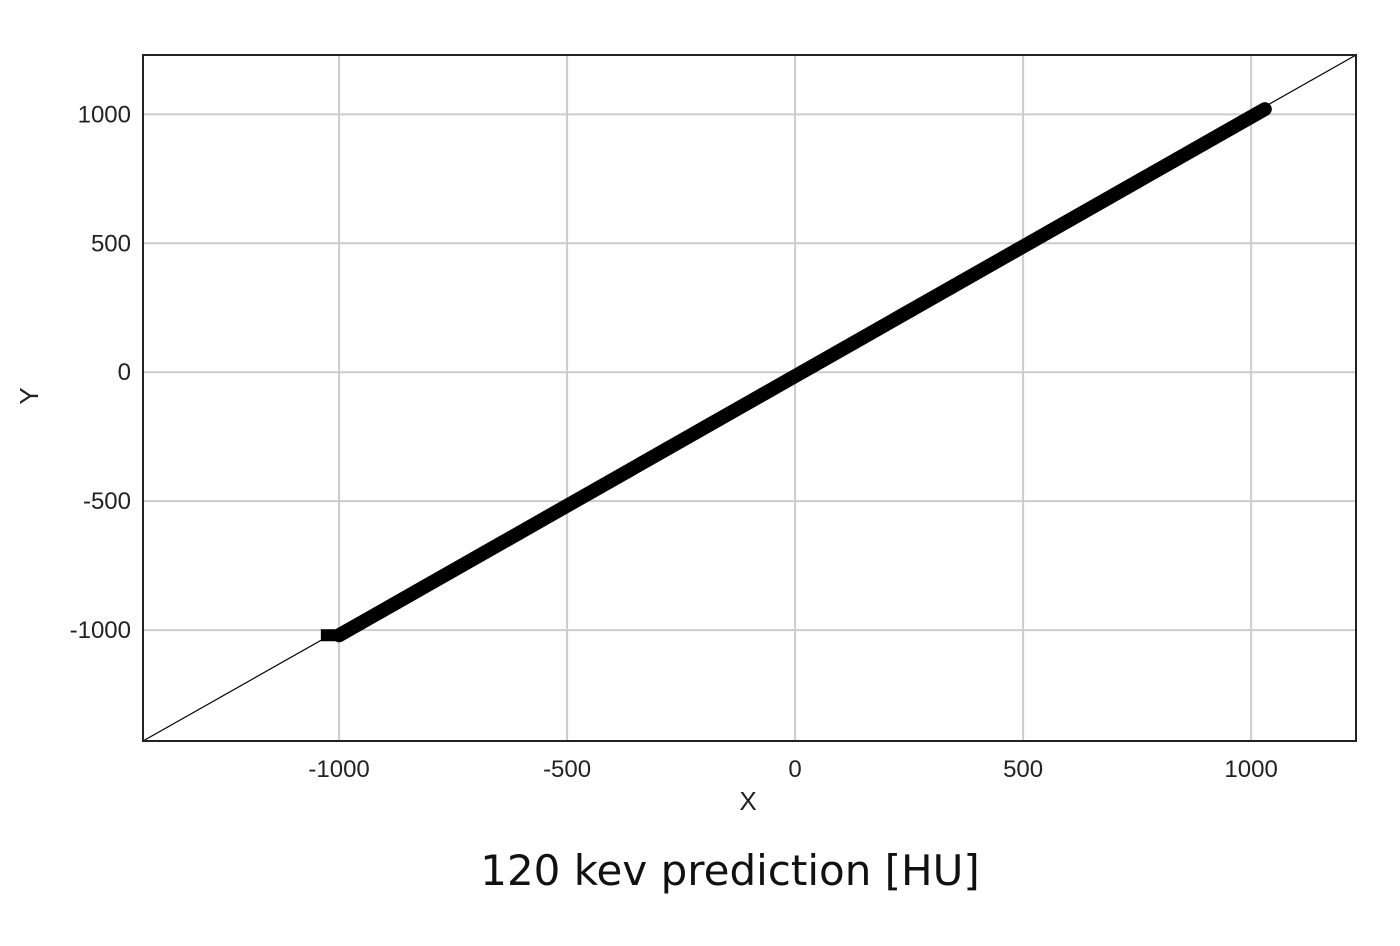 Image resolution: width=1400 pixels, height=946 pixels. What do you see at coordinates (1250, 769) in the screenshot?
I see `x-tick-label-4: 1000` at bounding box center [1250, 769].